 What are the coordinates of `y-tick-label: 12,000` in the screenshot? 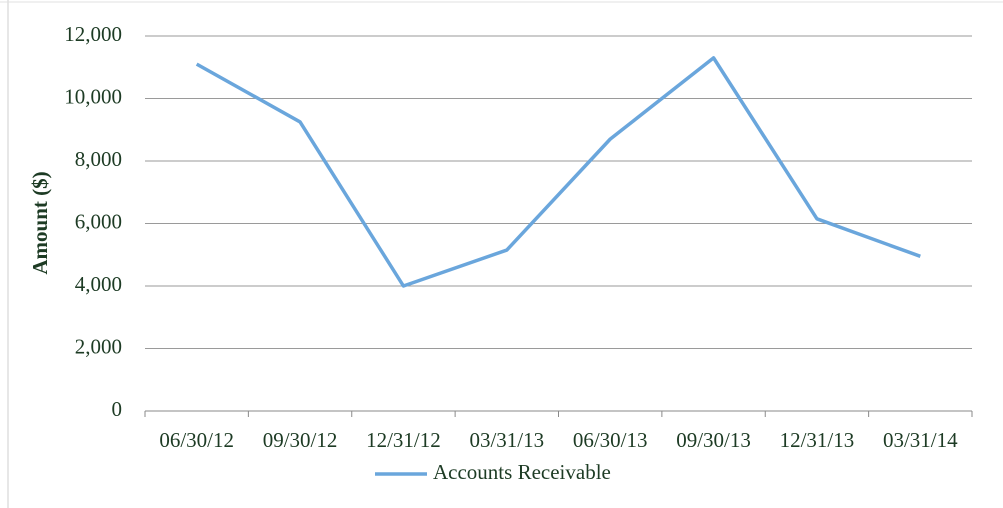 It's located at (93, 34).